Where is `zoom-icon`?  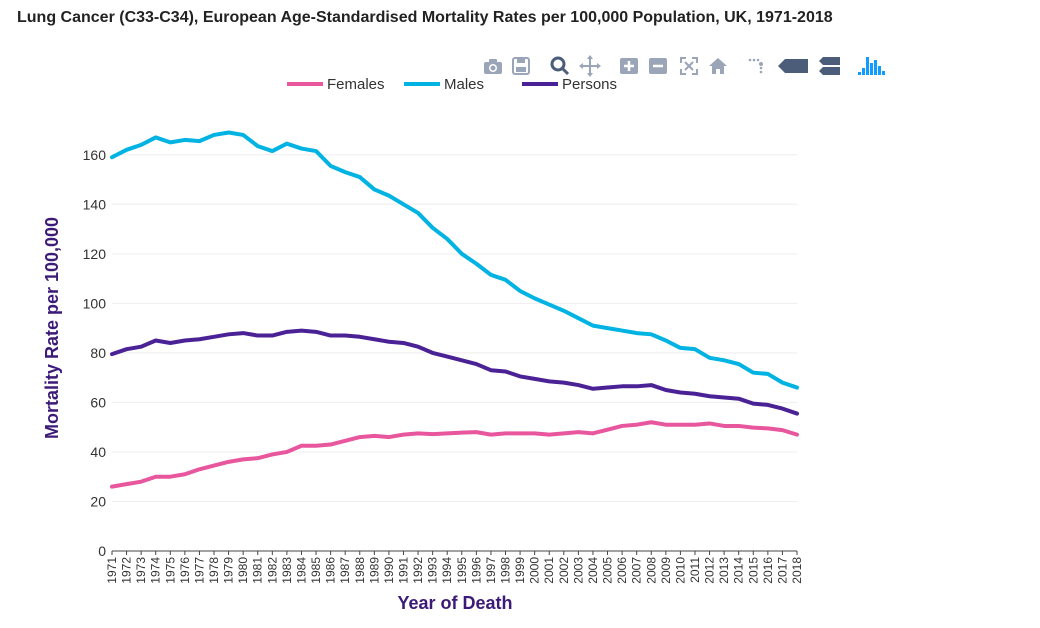
zoom-icon is located at coordinates (560, 66).